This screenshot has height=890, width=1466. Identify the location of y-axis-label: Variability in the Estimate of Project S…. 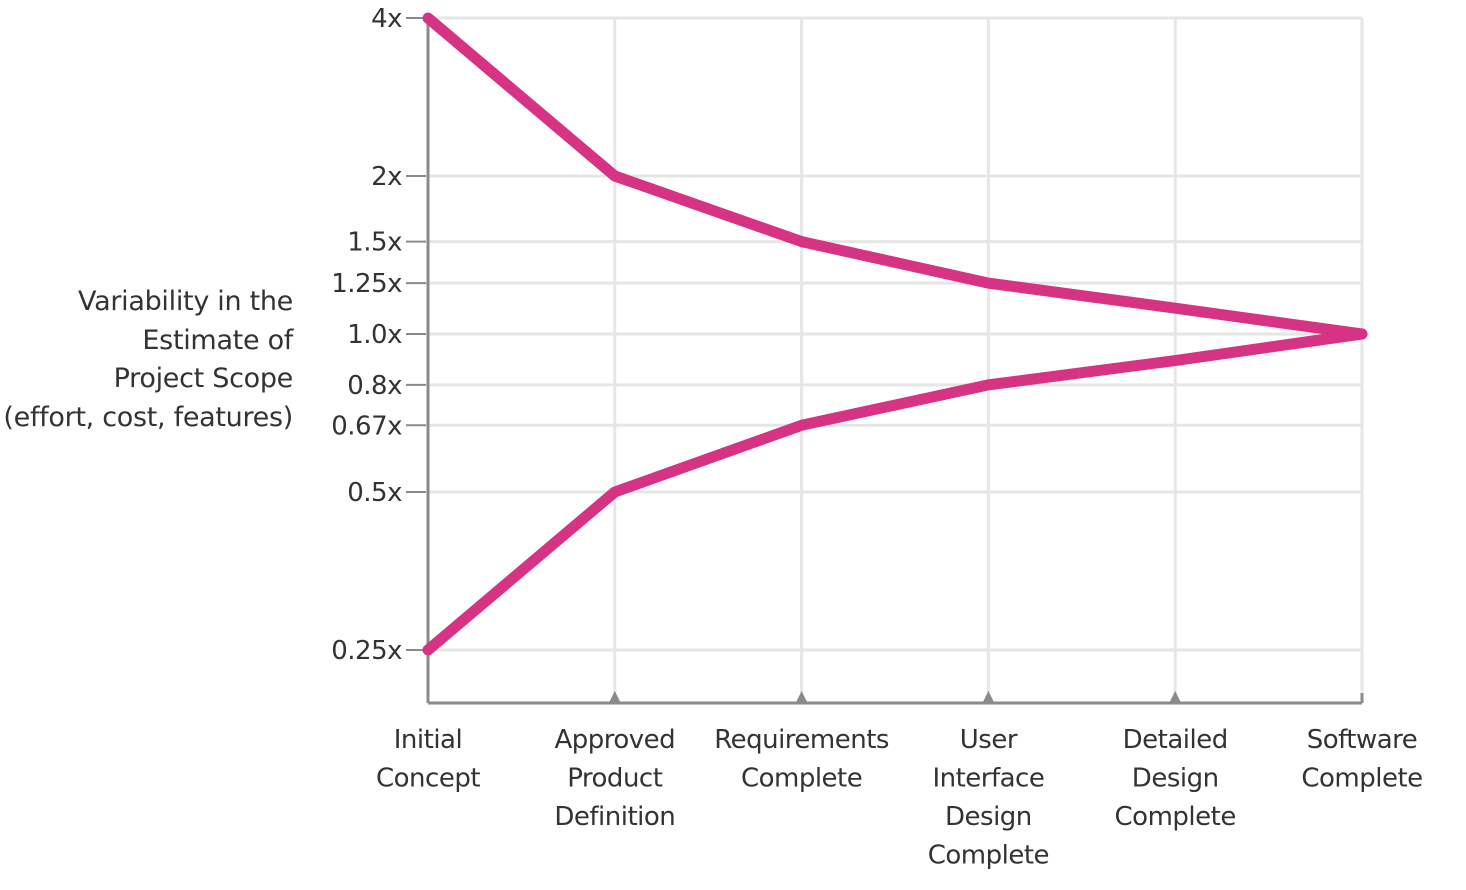
(146, 360).